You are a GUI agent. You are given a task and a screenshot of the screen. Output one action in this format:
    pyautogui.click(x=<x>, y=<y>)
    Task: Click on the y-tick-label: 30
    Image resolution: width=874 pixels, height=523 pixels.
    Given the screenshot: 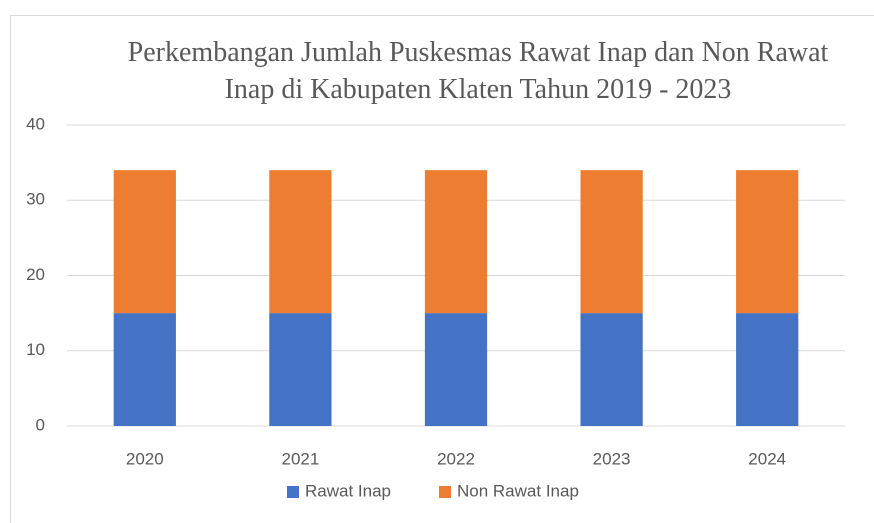 What is the action you would take?
    pyautogui.click(x=35, y=199)
    